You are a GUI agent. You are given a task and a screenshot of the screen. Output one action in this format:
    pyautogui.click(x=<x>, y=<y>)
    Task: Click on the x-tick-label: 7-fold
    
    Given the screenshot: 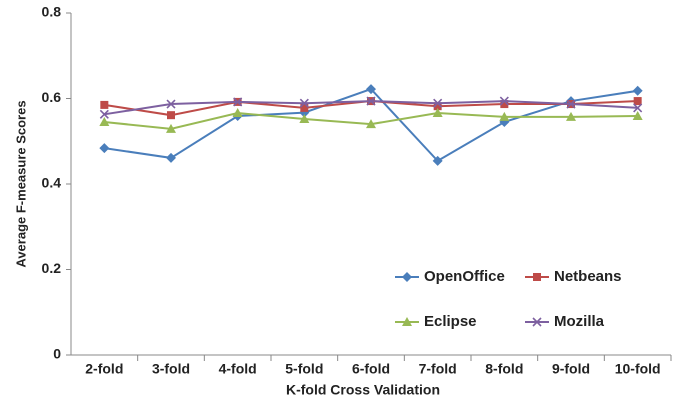 What is the action you would take?
    pyautogui.click(x=438, y=369)
    